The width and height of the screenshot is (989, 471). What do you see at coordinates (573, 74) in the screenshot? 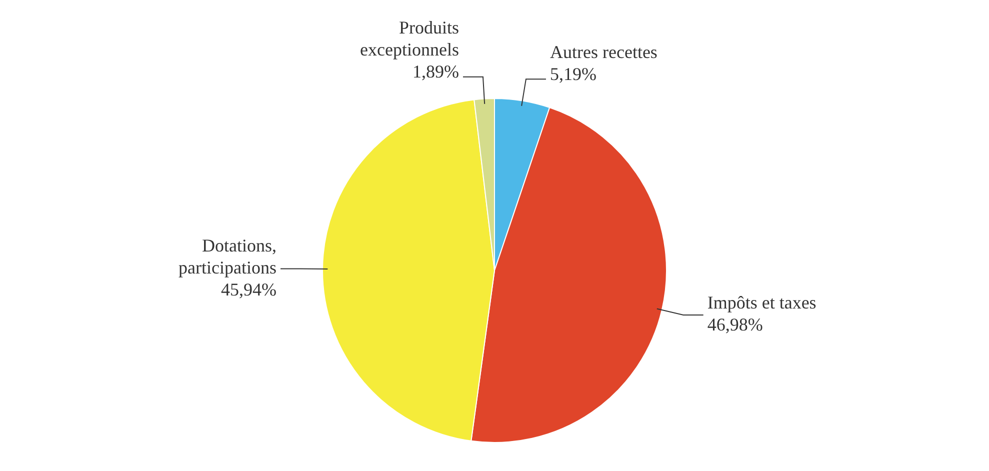
I see `data-label: 5,19%` at bounding box center [573, 74].